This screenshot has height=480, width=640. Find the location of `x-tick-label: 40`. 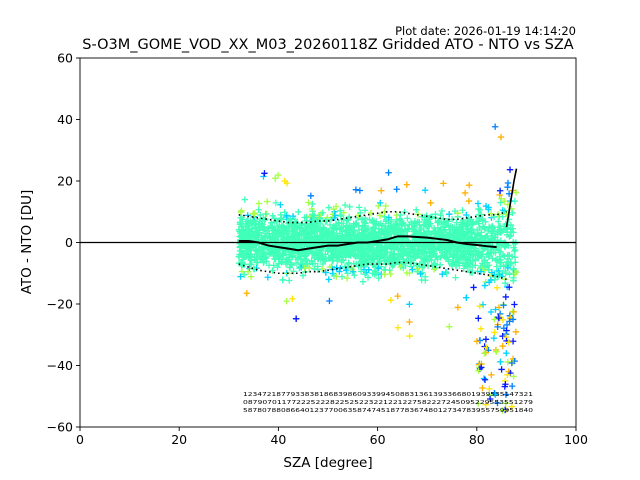

x-tick-label: 40 is located at coordinates (278, 439).